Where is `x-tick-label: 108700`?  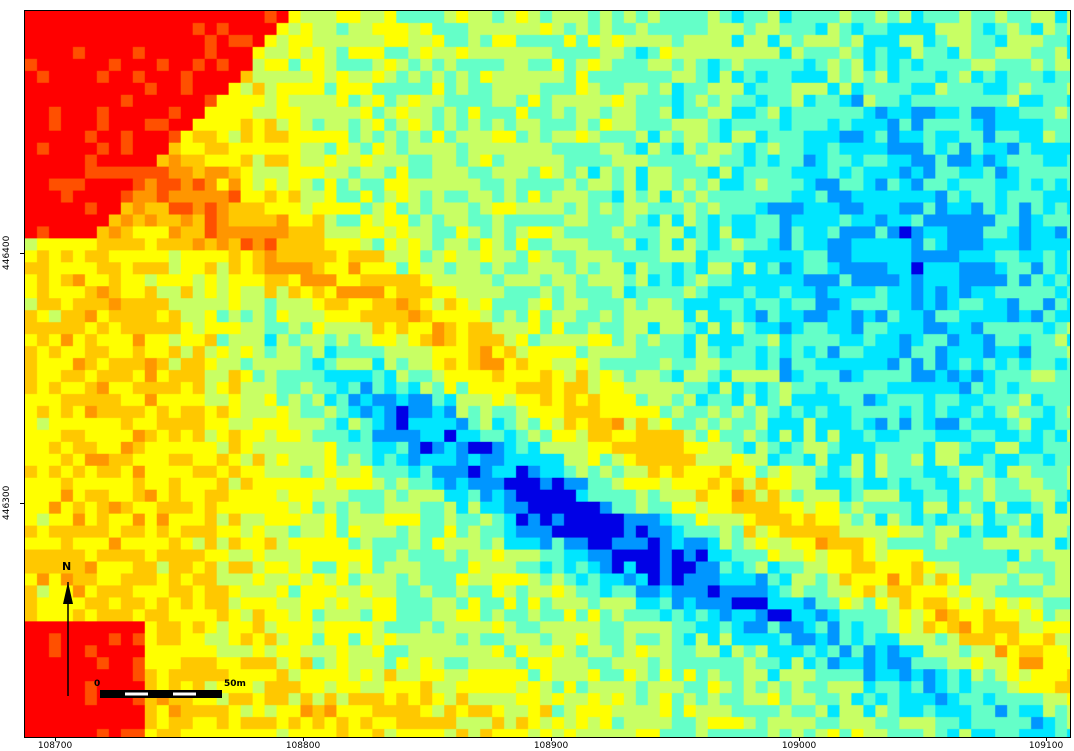
x-tick-label: 108700 is located at coordinates (55, 746).